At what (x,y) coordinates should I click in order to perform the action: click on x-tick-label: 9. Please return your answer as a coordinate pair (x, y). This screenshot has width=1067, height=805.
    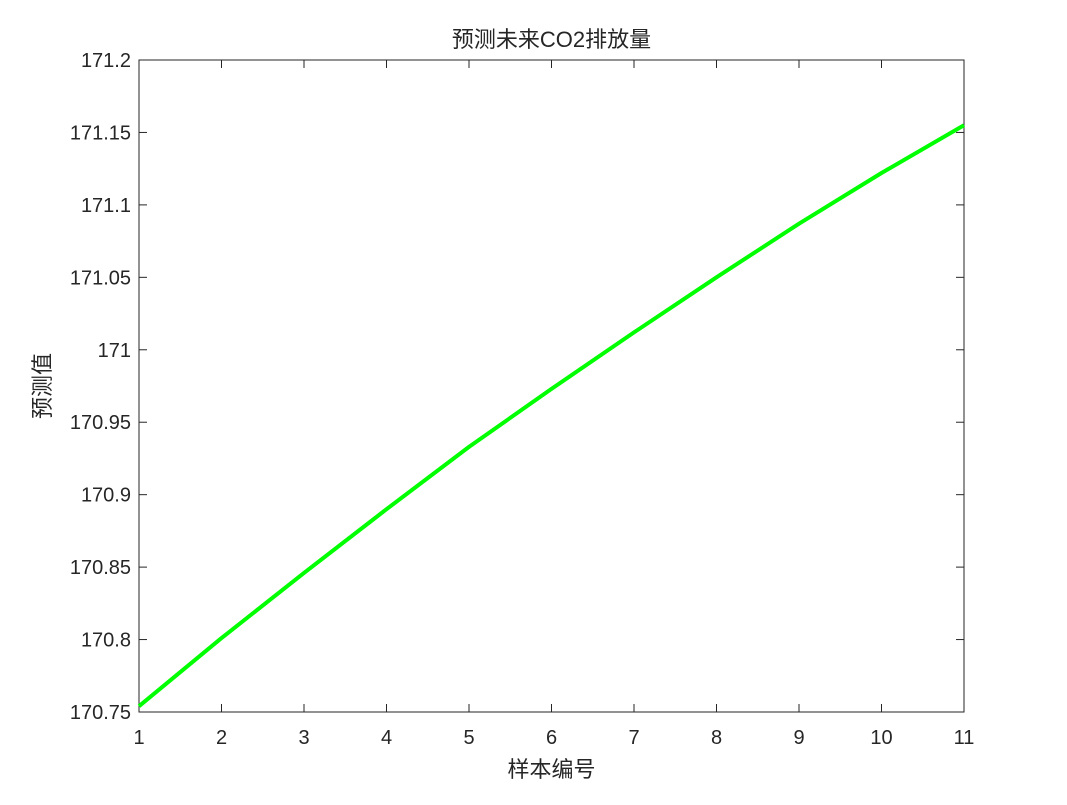
    Looking at the image, I should click on (798, 738).